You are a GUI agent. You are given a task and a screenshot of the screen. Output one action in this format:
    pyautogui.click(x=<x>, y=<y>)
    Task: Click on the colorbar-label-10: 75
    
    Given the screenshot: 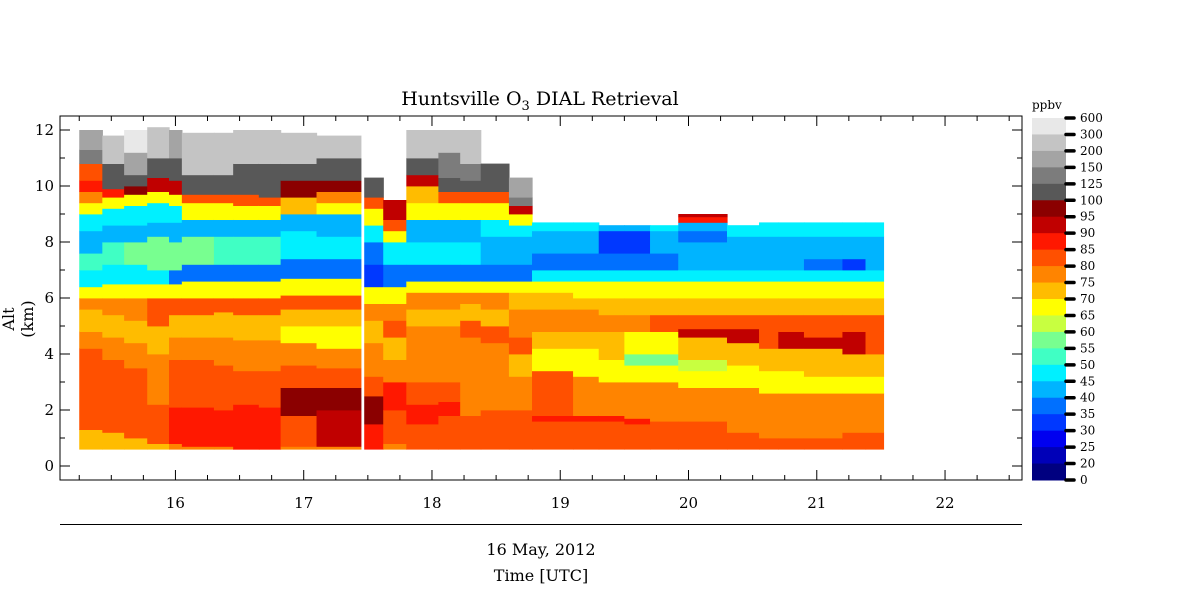 What is the action you would take?
    pyautogui.click(x=1087, y=283)
    